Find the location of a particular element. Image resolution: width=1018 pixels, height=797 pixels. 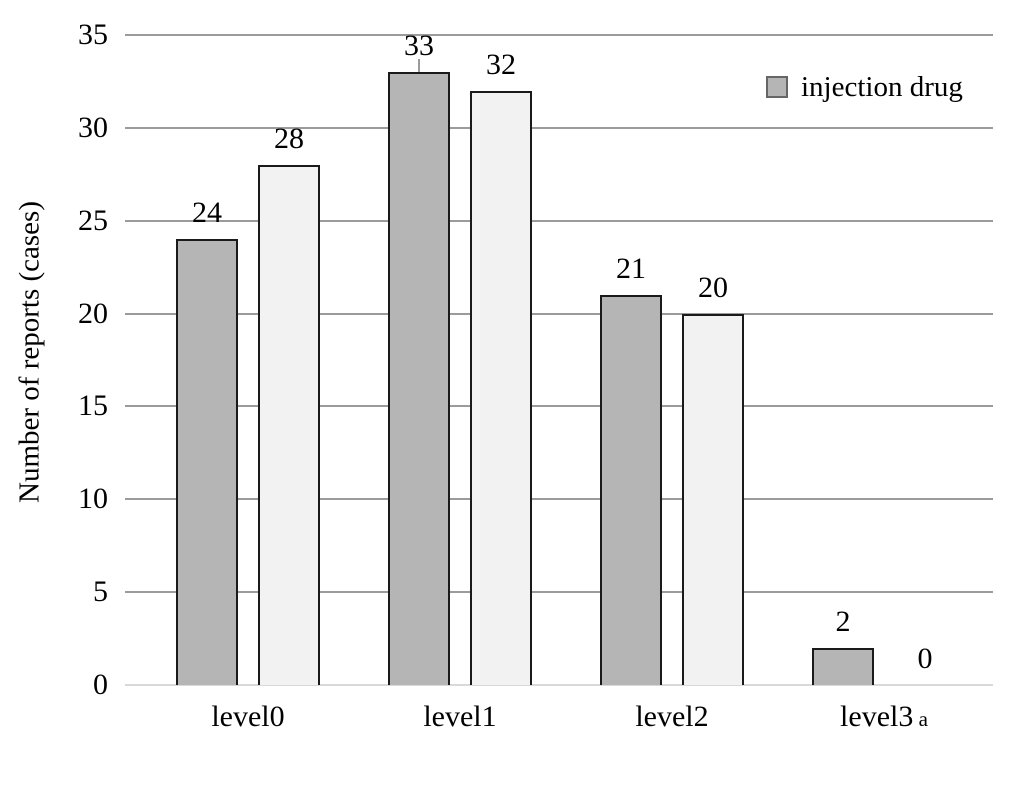

x-tick-text: level0 is located at coordinates (248, 716).